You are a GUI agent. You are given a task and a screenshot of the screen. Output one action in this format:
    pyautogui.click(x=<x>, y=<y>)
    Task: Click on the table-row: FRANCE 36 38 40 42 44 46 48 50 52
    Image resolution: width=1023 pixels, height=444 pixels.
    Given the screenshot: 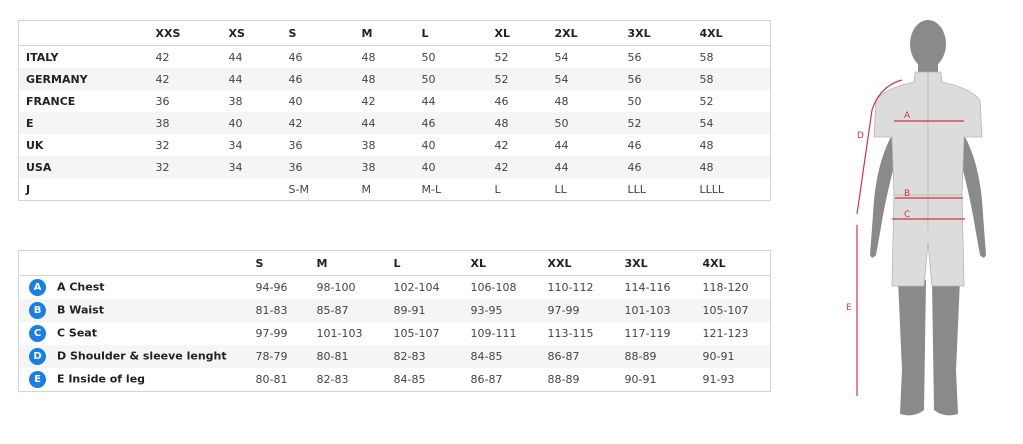 What is the action you would take?
    pyautogui.click(x=395, y=101)
    